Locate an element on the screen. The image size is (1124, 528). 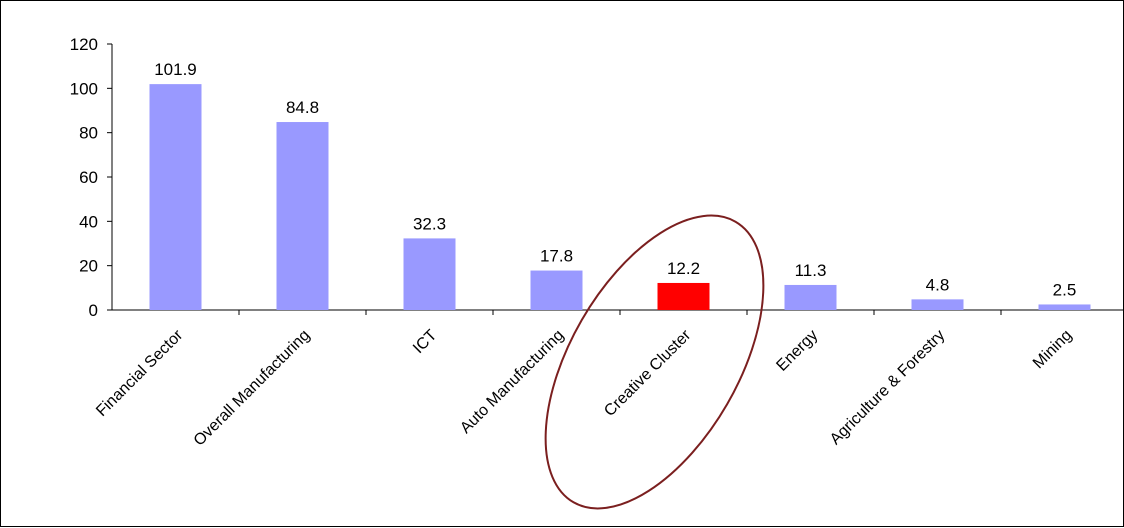
bar-financial-sector is located at coordinates (175, 197).